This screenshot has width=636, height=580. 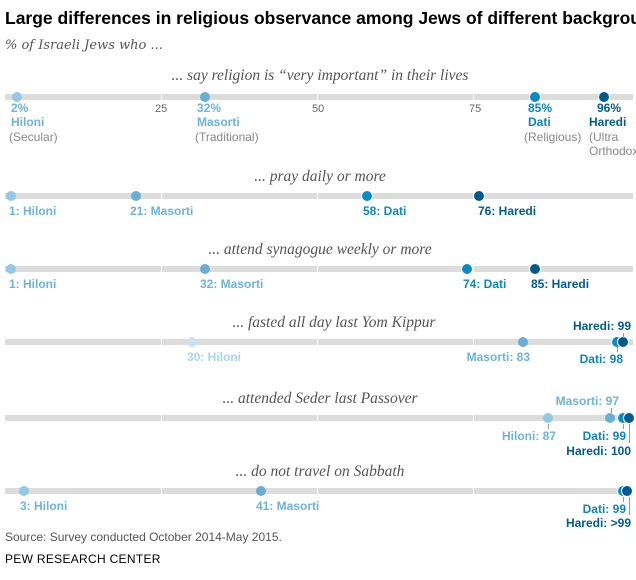 I want to click on data-label: Masorti: 97, so click(x=587, y=401).